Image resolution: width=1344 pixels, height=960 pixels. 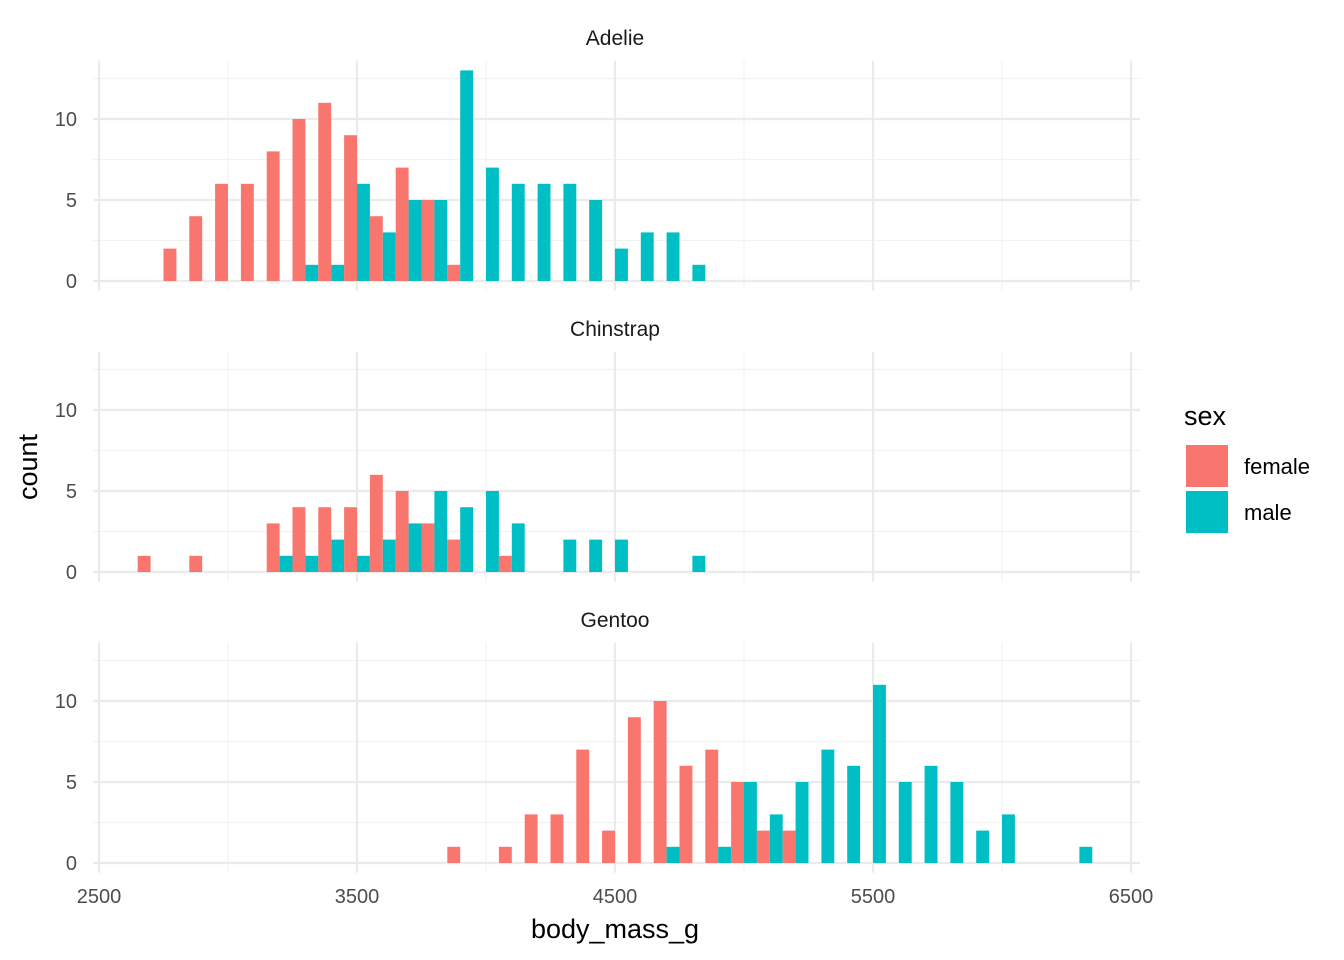 I want to click on x-axis-ticks: 2500 3500 4500 5500 6500, so click(x=615, y=897).